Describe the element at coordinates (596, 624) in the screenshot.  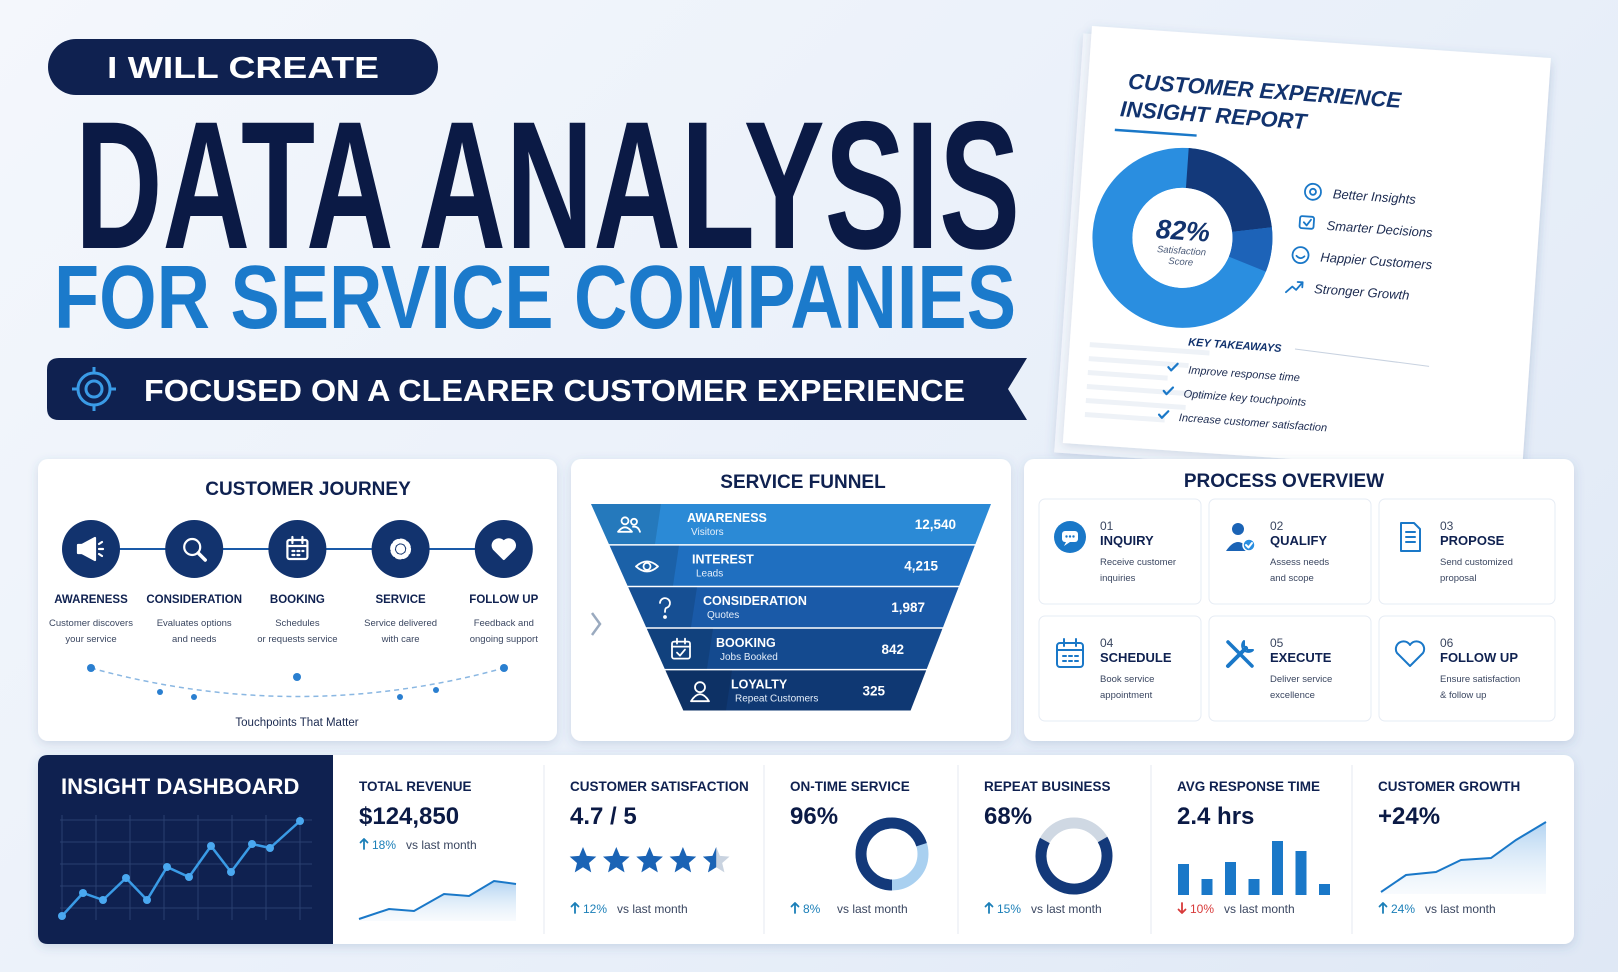
I see `chevron` at that location.